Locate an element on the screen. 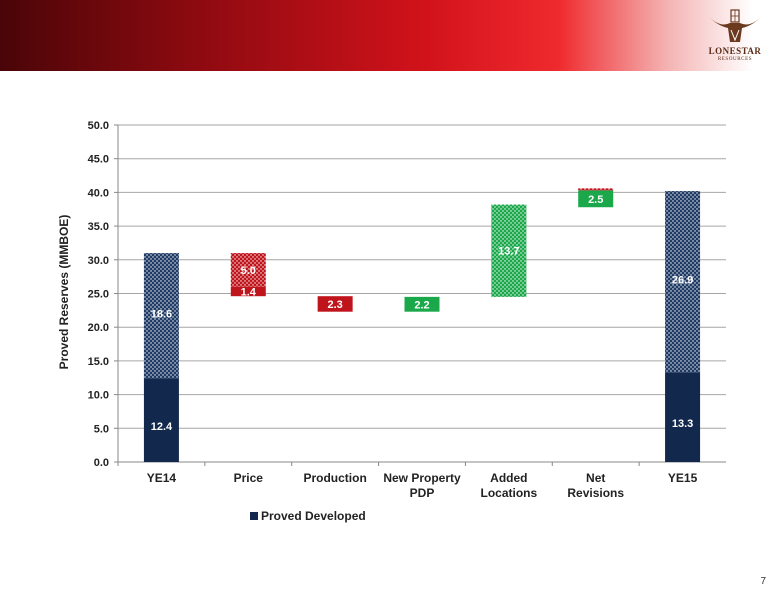 The height and width of the screenshot is (600, 776). data-label: 13.3 is located at coordinates (682, 424).